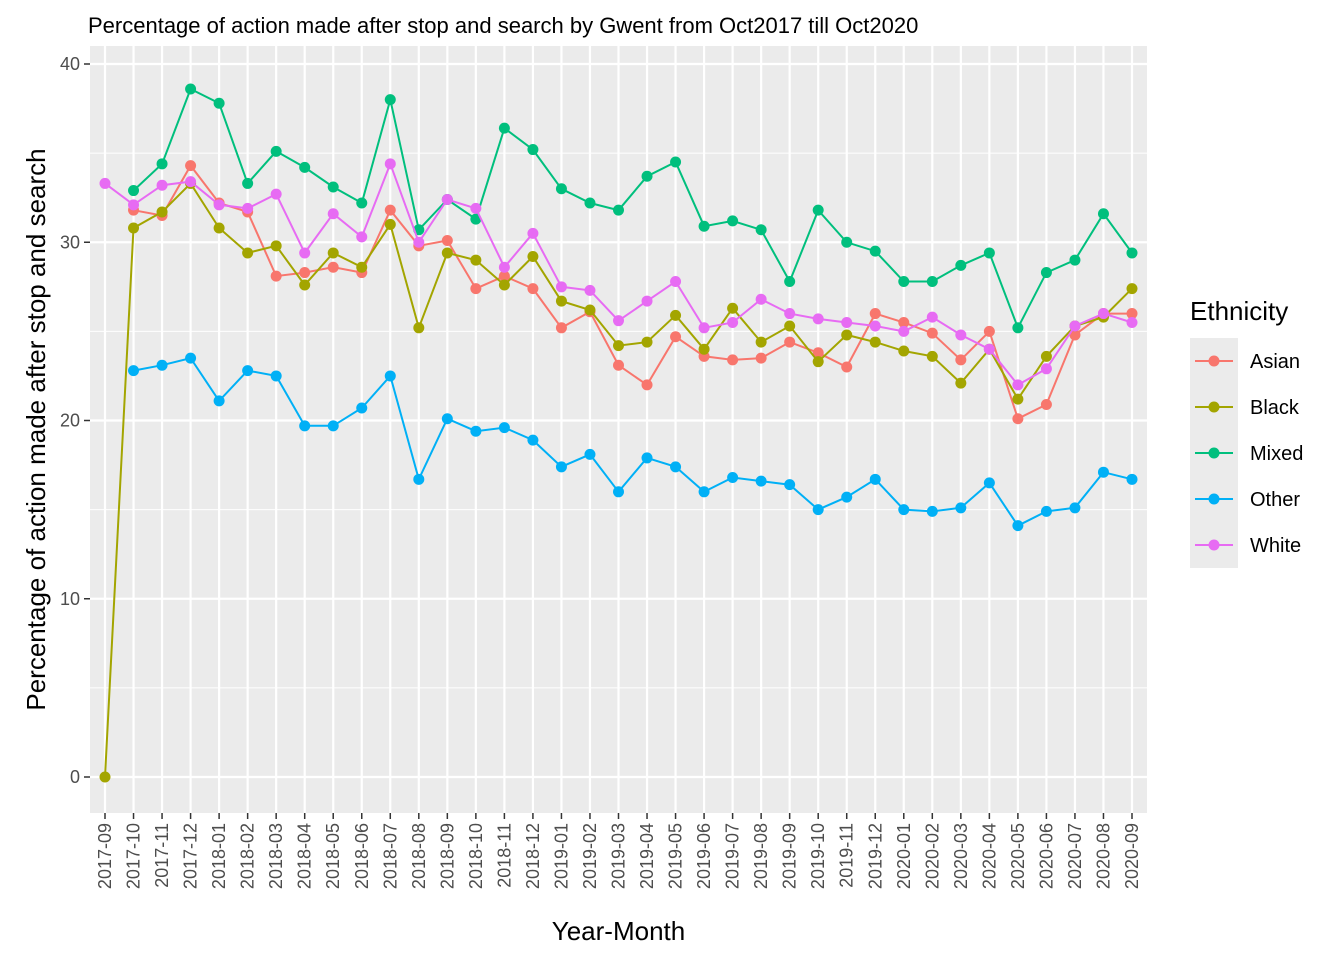 This screenshot has width=1344, height=960. I want to click on x-tick-label: 2019-01, so click(561, 856).